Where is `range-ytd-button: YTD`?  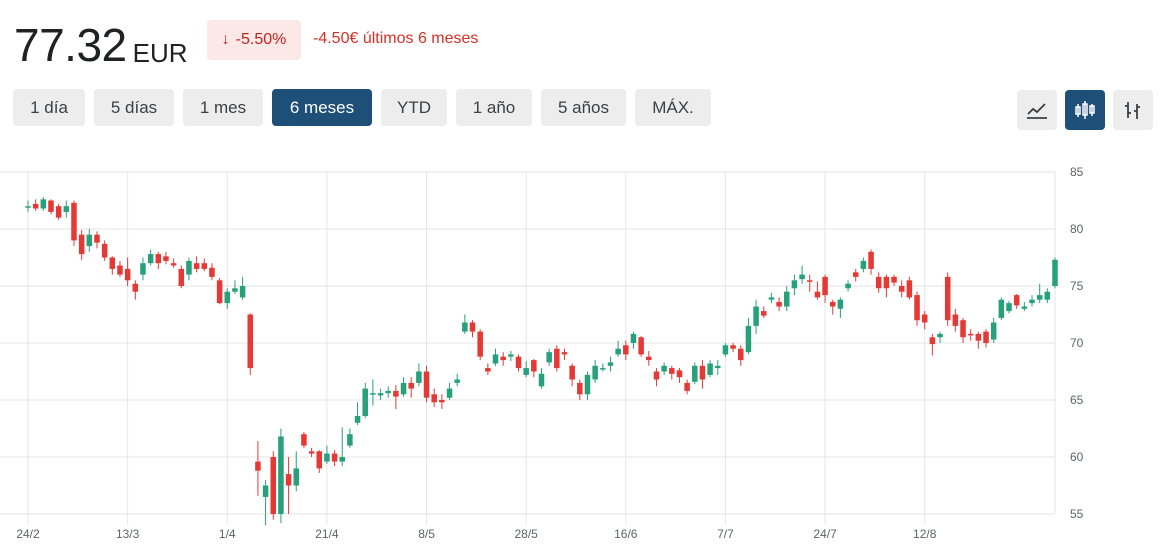
range-ytd-button: YTD is located at coordinates (414, 107).